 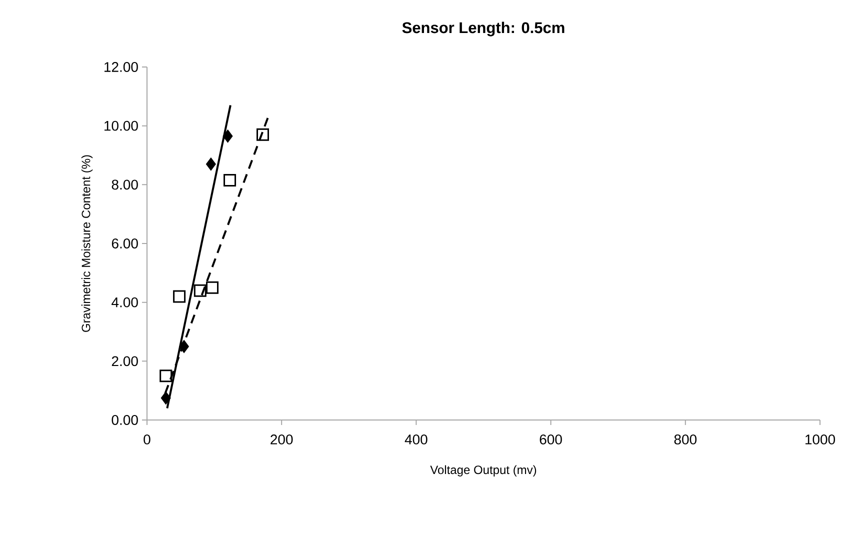 What do you see at coordinates (685, 439) in the screenshot?
I see `x-tick-label: 800` at bounding box center [685, 439].